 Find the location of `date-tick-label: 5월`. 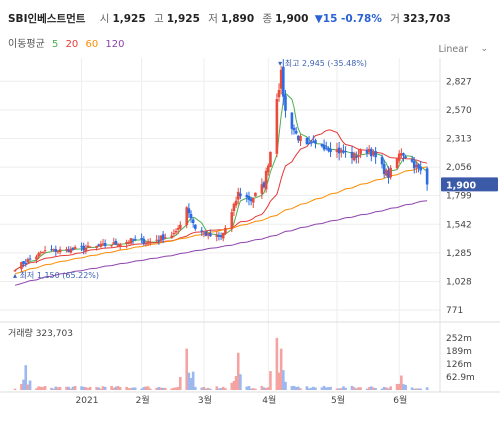

date-tick-label: 5월 is located at coordinates (338, 400).